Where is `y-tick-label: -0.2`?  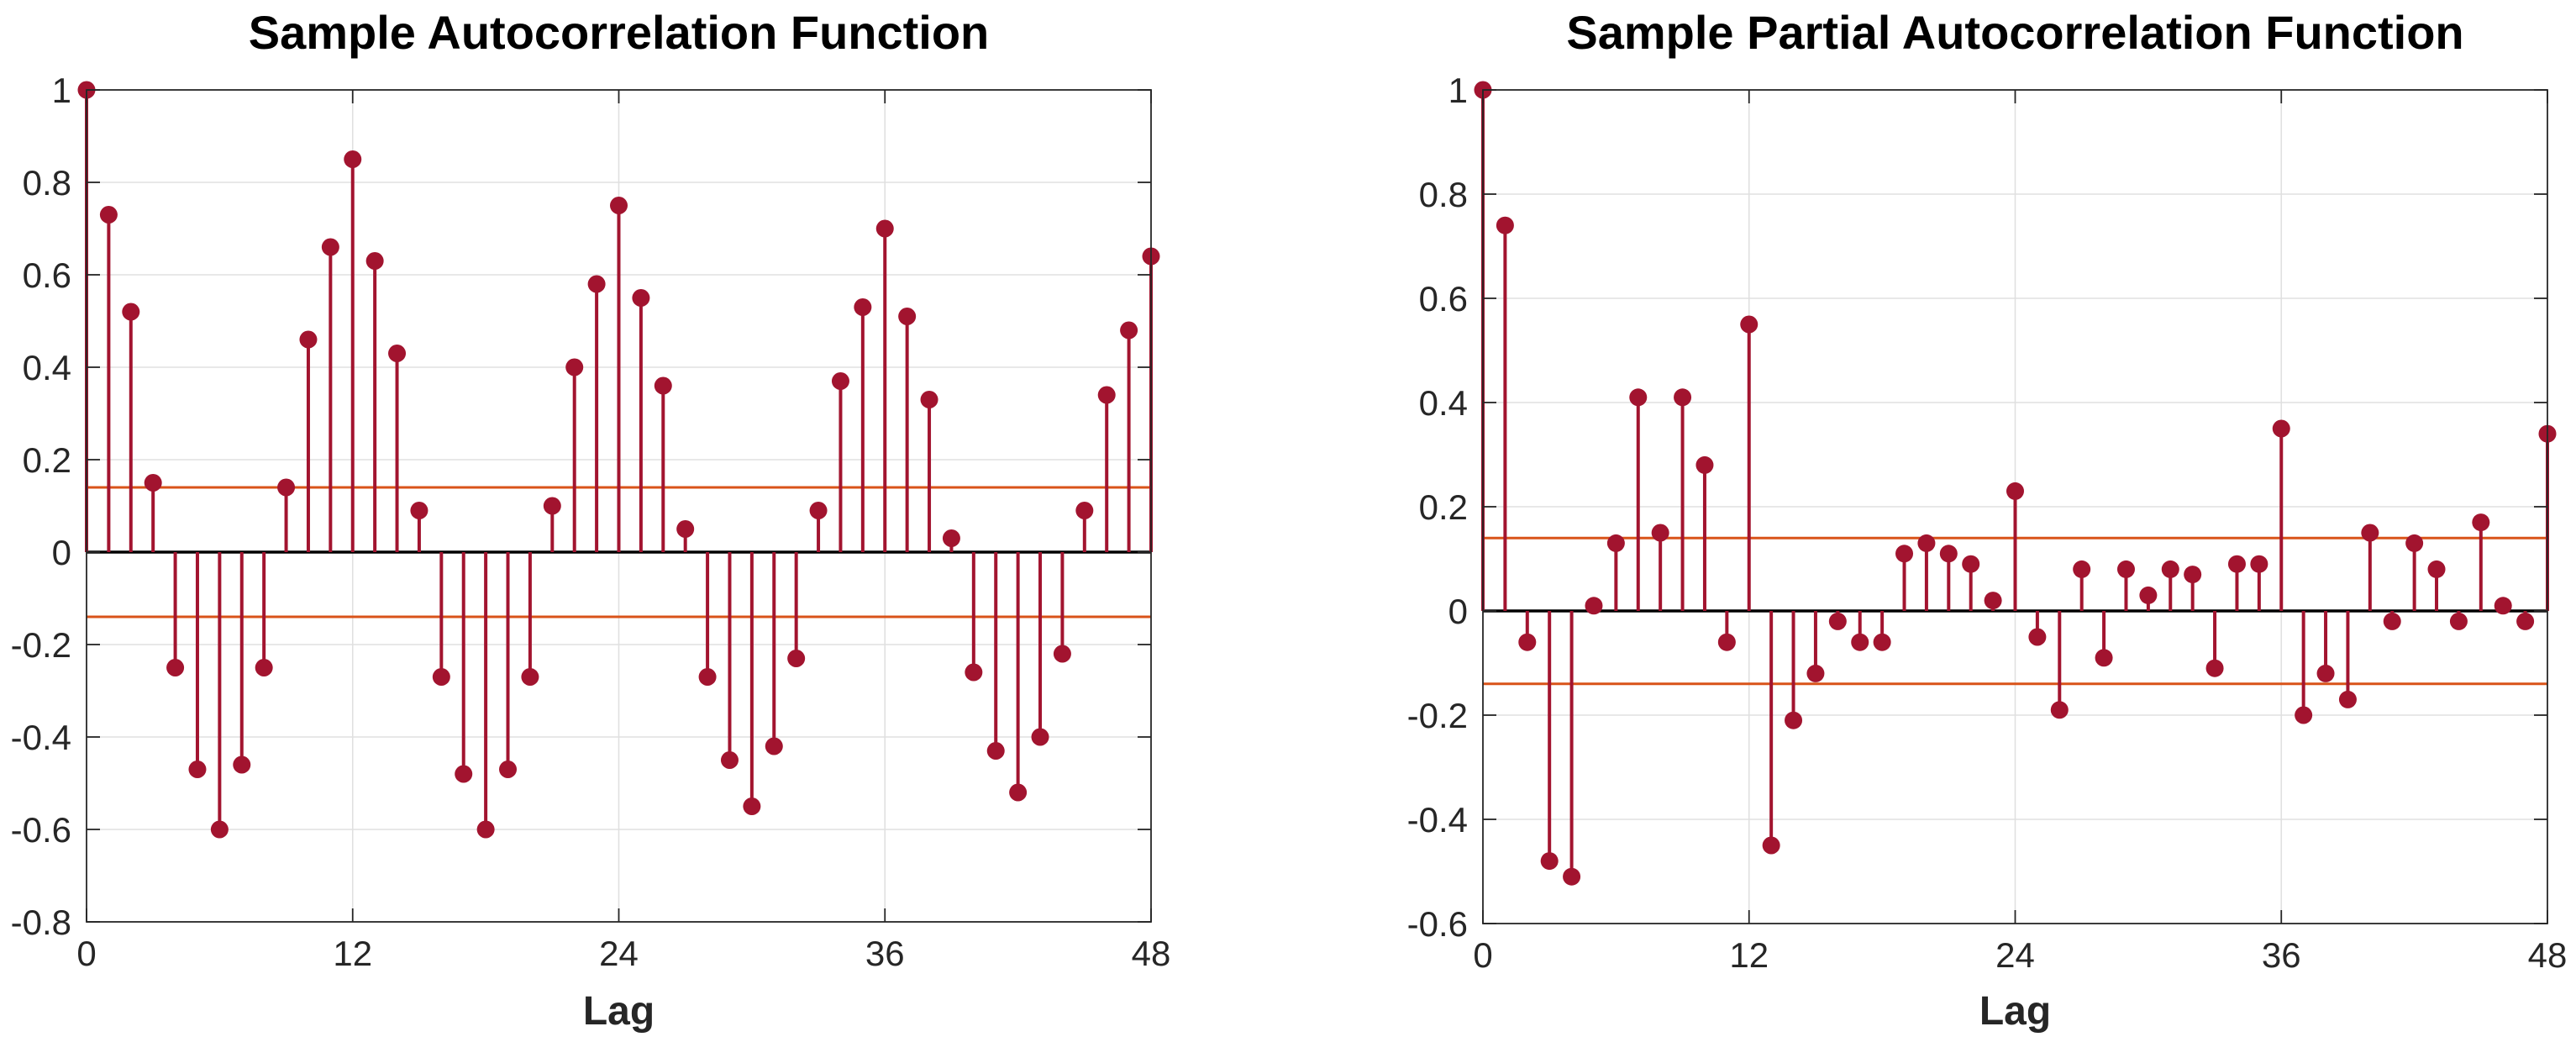 y-tick-label: -0.2 is located at coordinates (1437, 715).